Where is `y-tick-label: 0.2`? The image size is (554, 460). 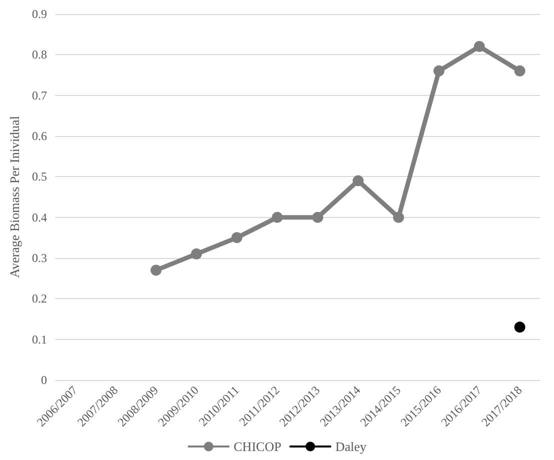 y-tick-label: 0.2 is located at coordinates (39, 299).